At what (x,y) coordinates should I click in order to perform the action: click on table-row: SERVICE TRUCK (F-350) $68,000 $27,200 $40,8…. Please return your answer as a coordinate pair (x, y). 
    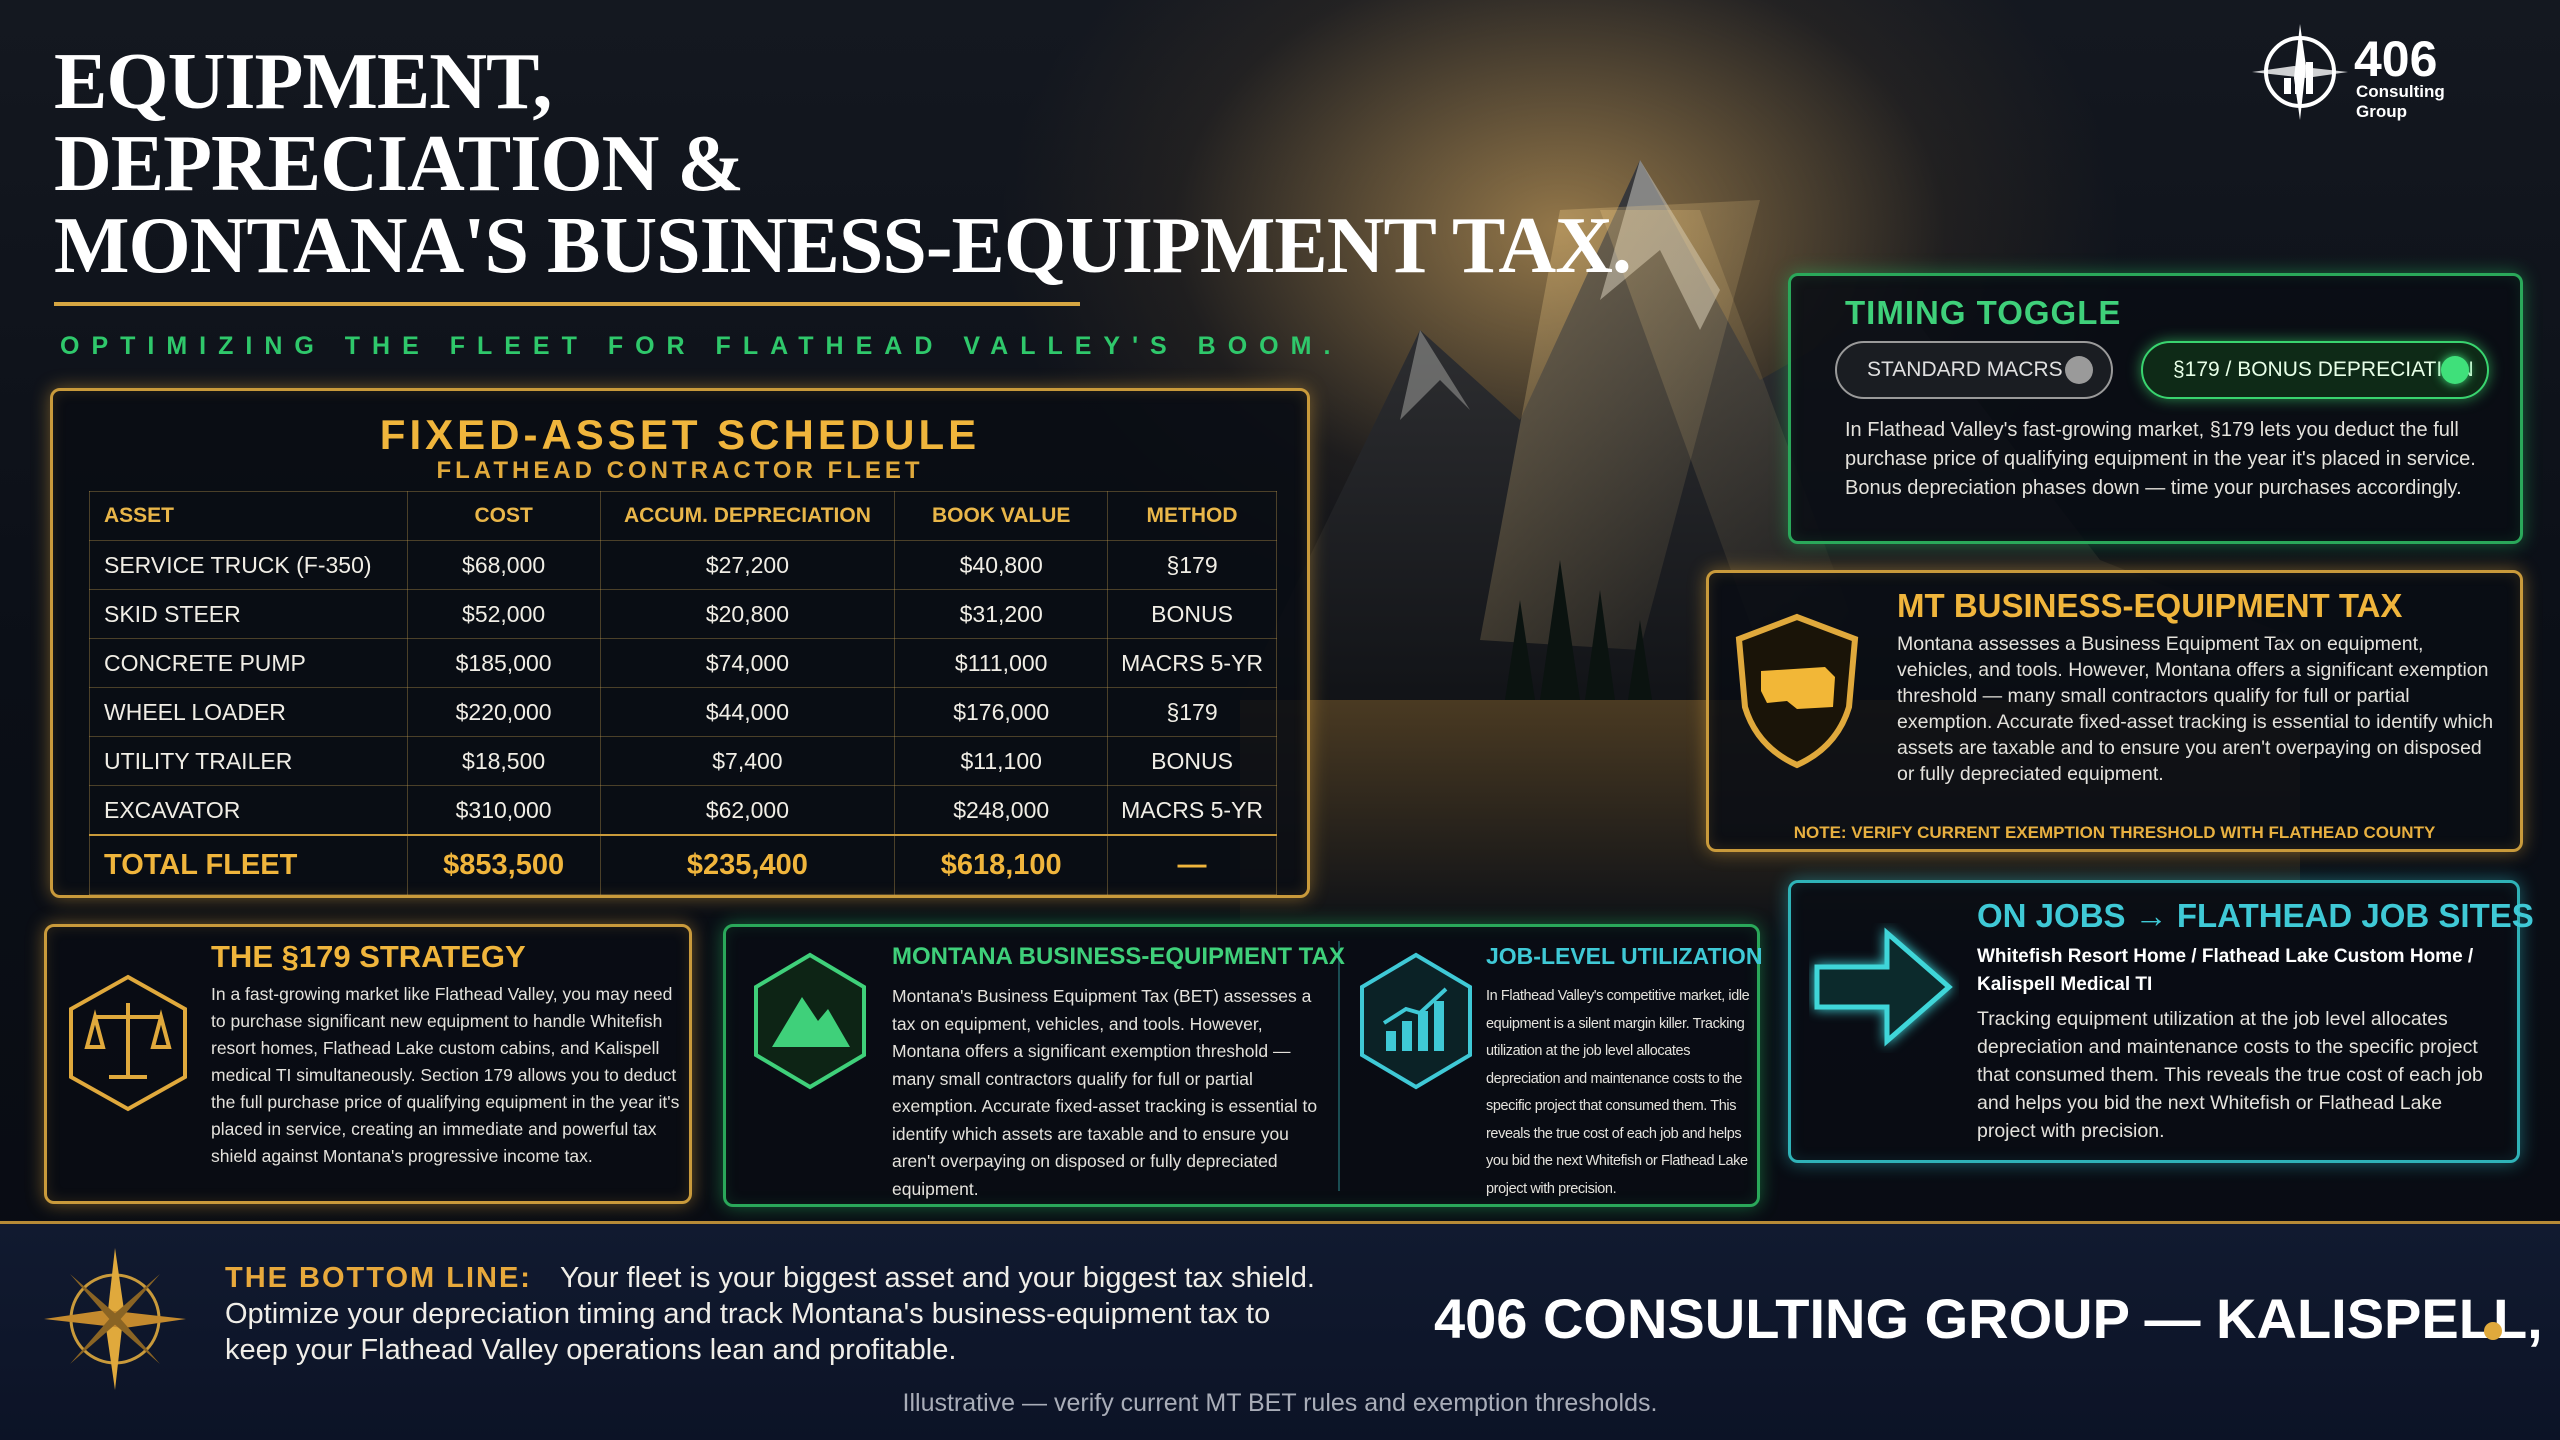
    Looking at the image, I should click on (683, 565).